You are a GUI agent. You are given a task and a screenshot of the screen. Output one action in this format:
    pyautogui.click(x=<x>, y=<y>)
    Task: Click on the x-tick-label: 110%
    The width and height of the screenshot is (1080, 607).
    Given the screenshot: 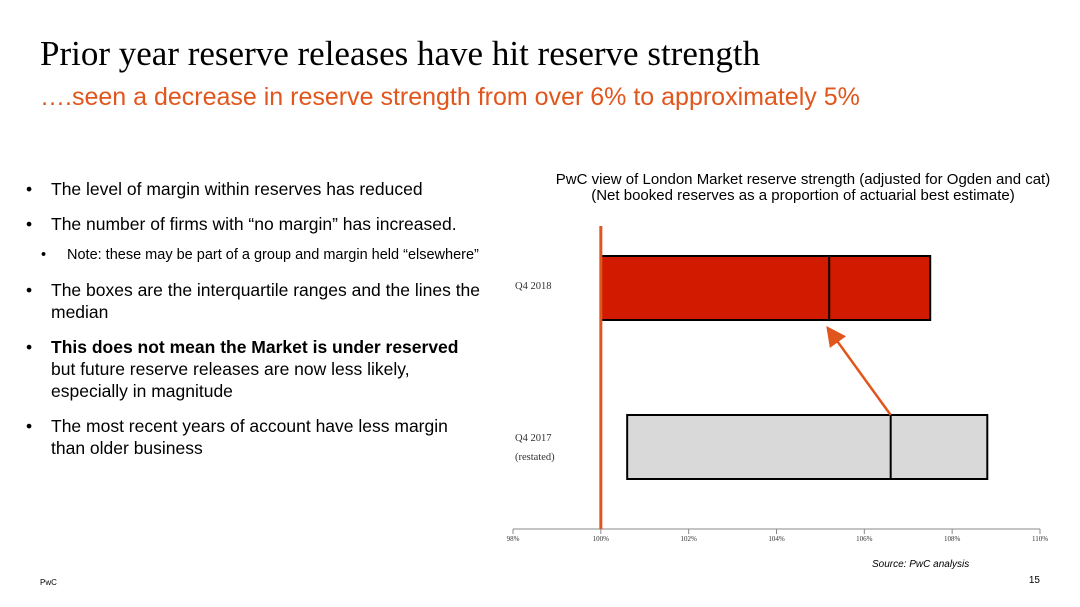 What is the action you would take?
    pyautogui.click(x=1040, y=539)
    